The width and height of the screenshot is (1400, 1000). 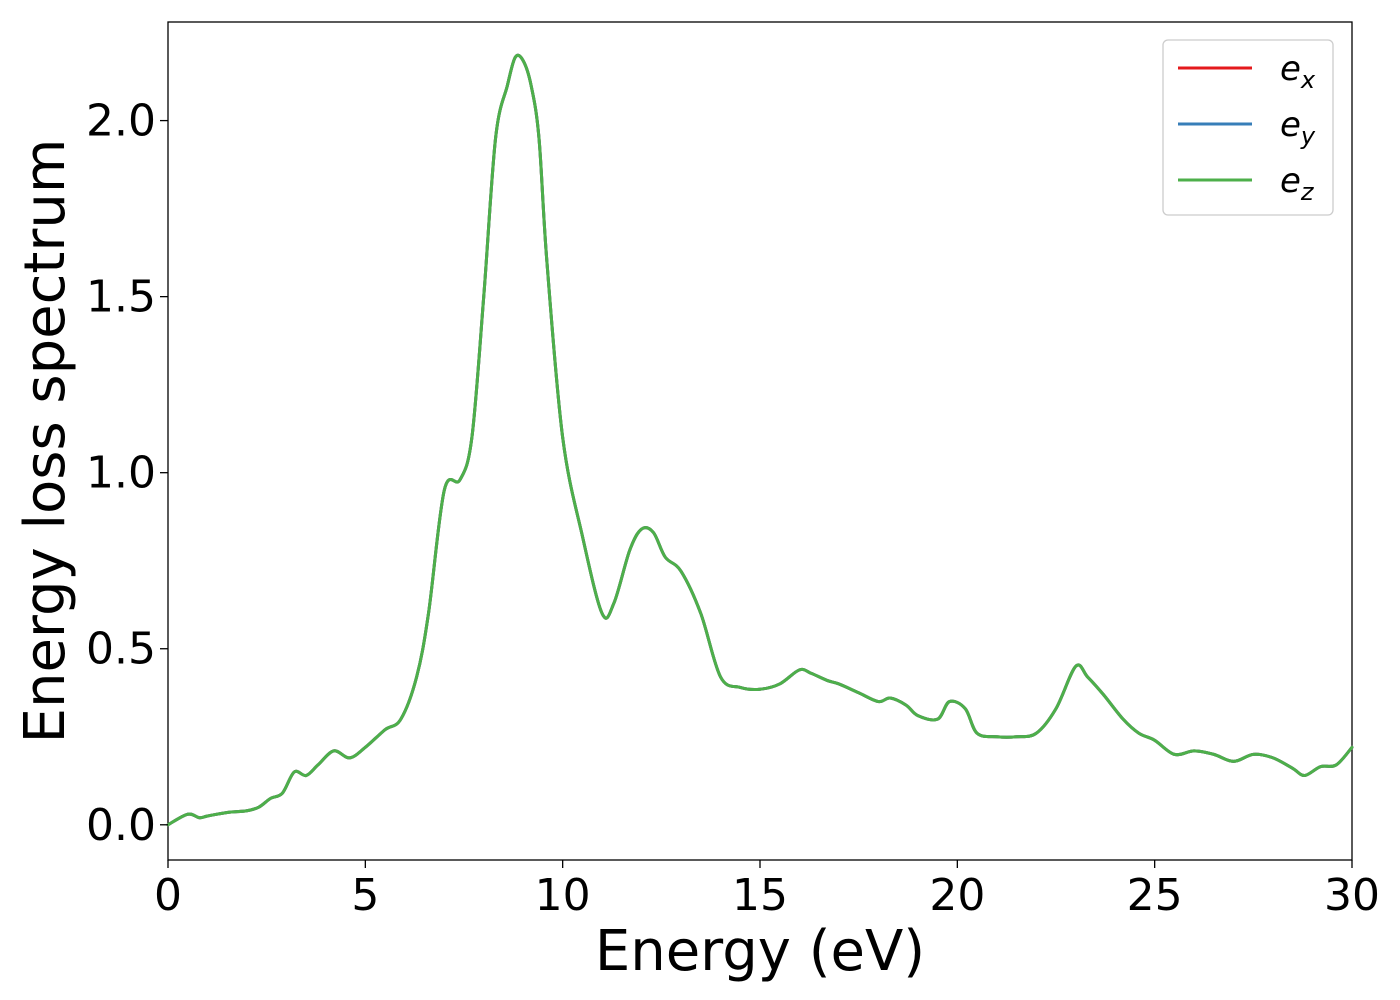 I want to click on y-tick-label: 2.0, so click(x=121, y=121).